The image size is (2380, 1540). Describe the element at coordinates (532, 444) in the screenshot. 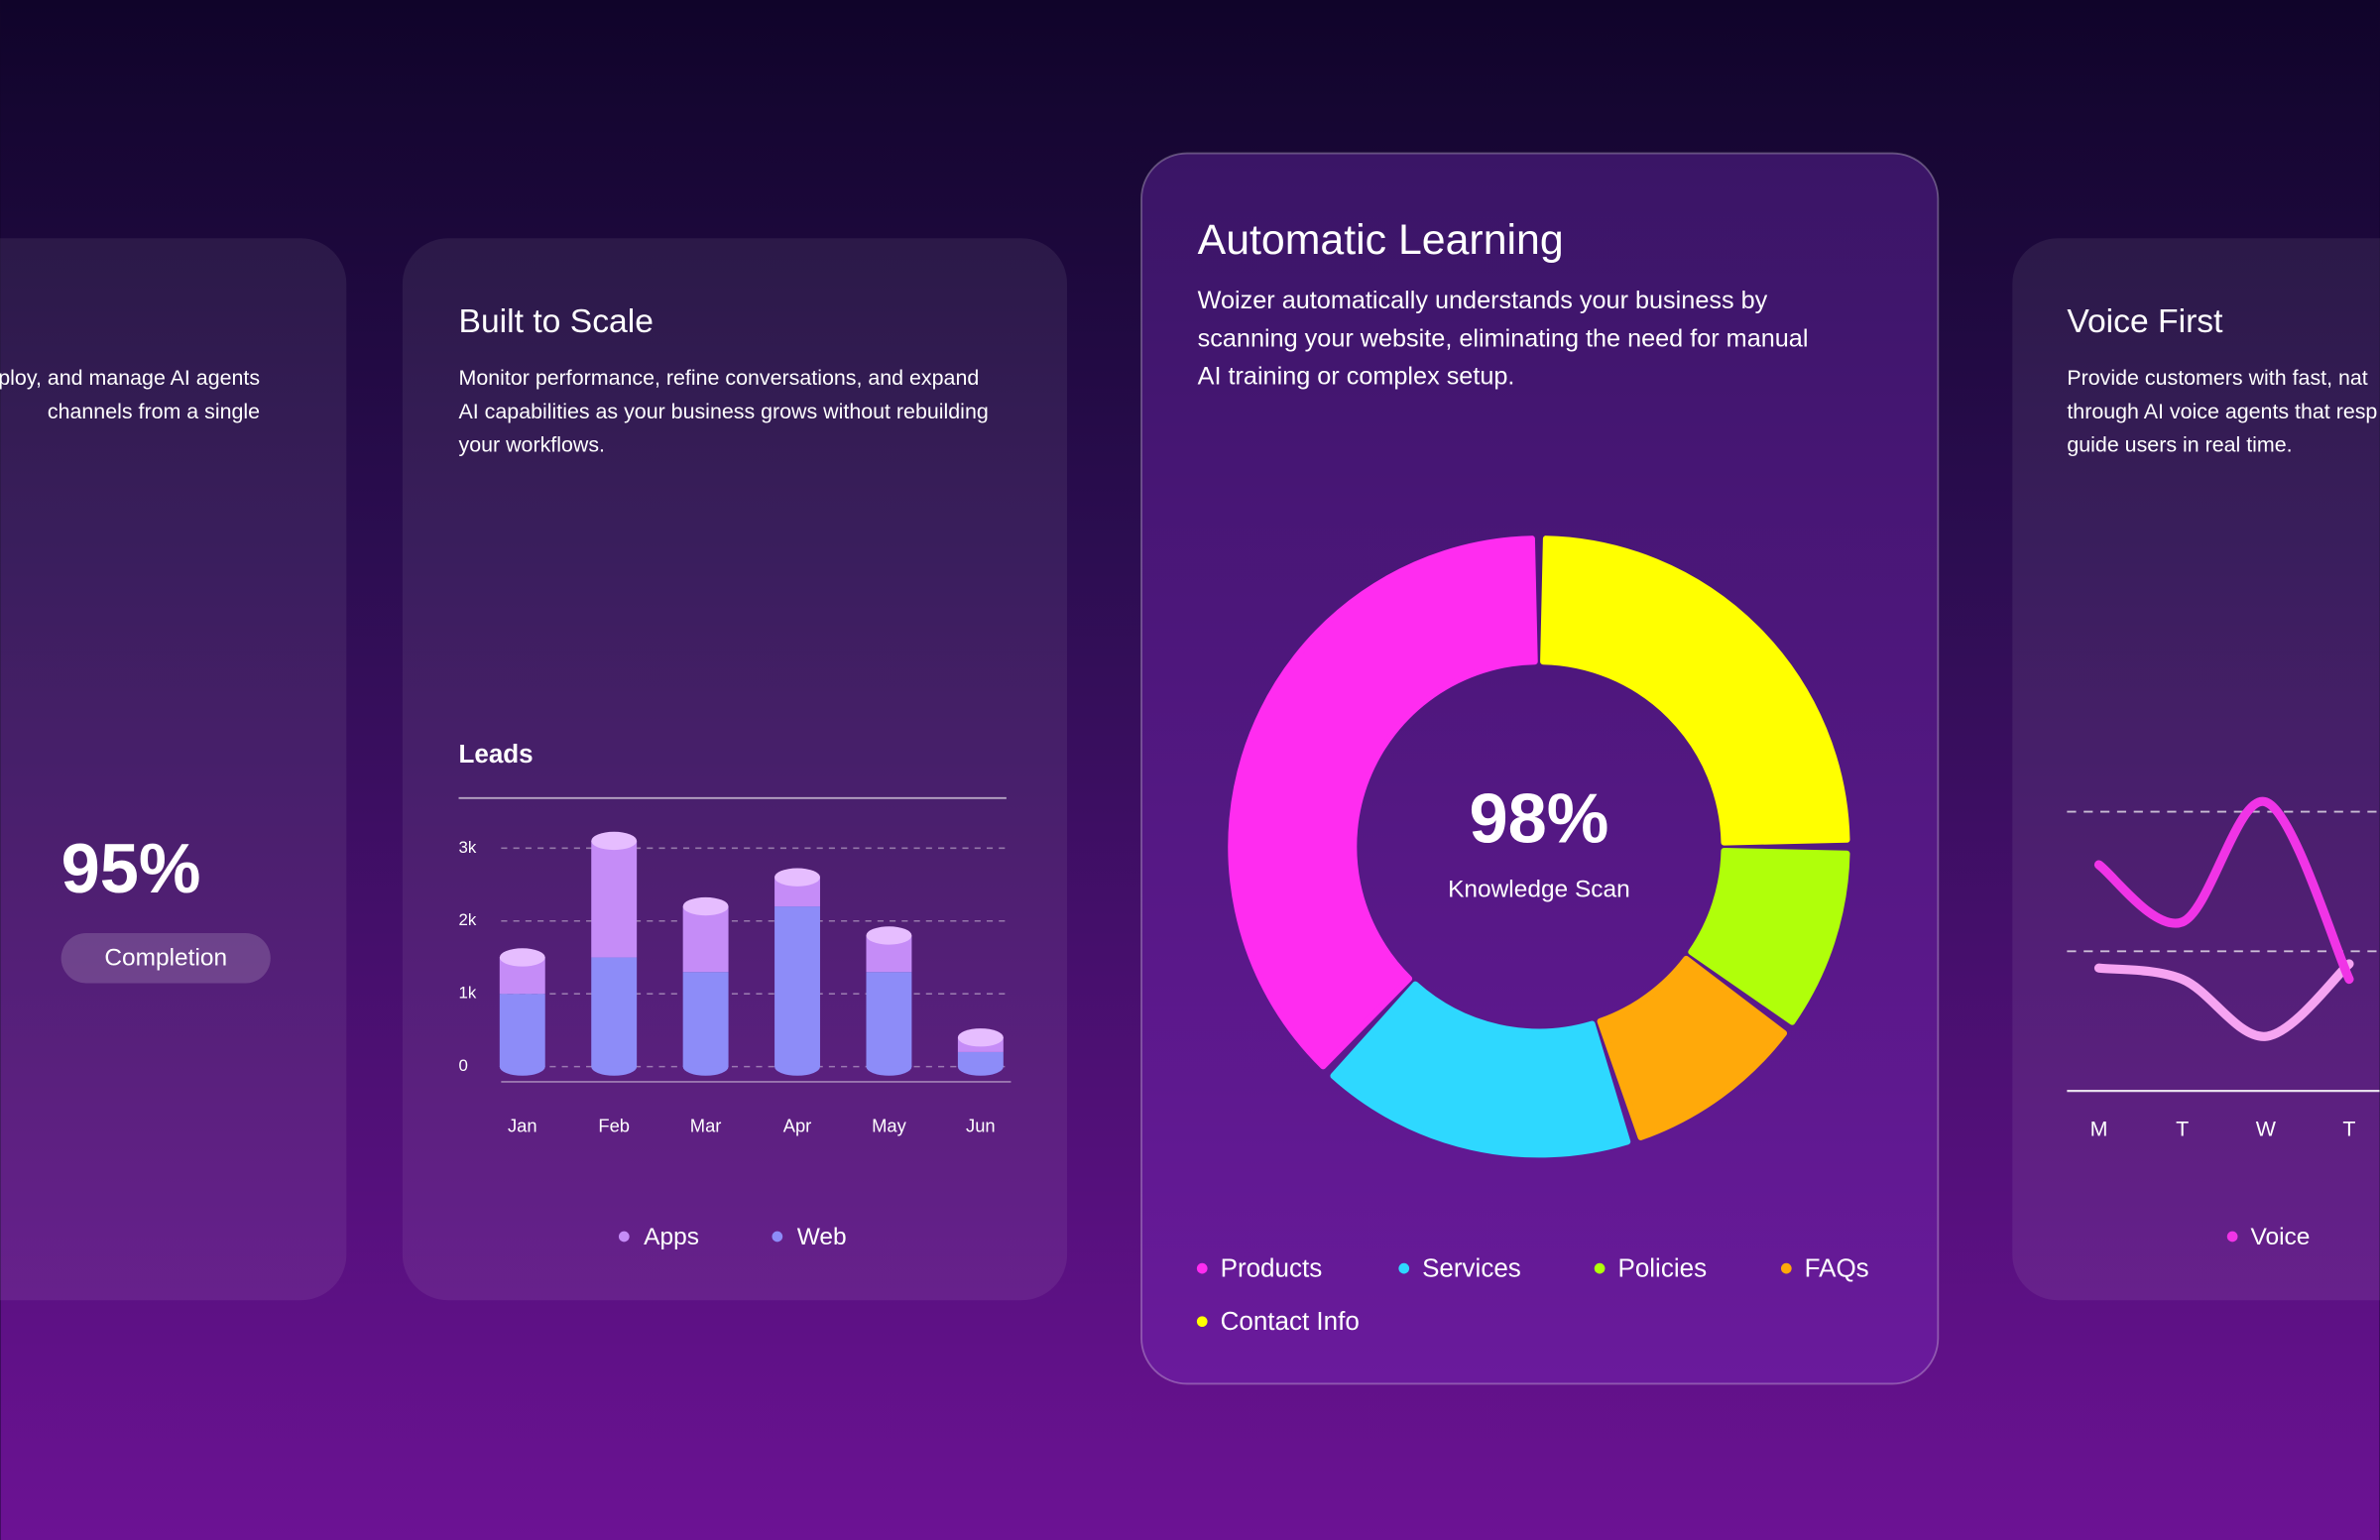

I see `card-text: your workflows.` at that location.